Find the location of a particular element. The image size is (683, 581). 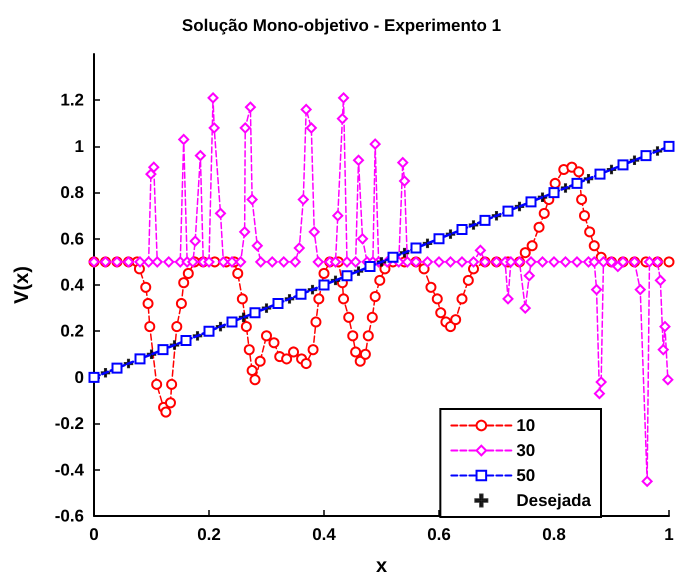

y-tick-label: -0.4 is located at coordinates (69, 470).